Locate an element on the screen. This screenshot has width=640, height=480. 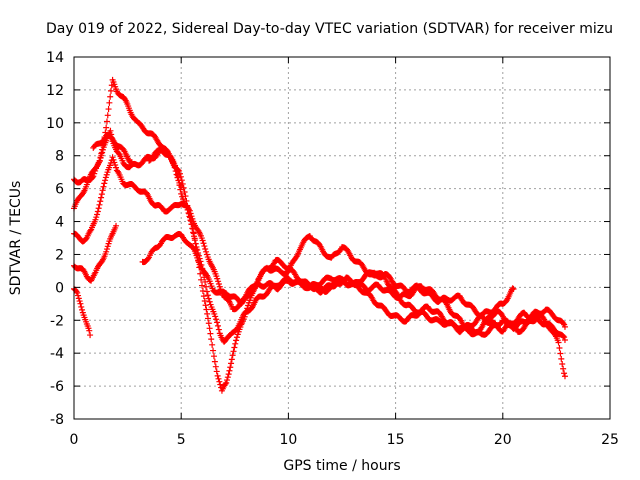
x-tick-label: 25 is located at coordinates (610, 440).